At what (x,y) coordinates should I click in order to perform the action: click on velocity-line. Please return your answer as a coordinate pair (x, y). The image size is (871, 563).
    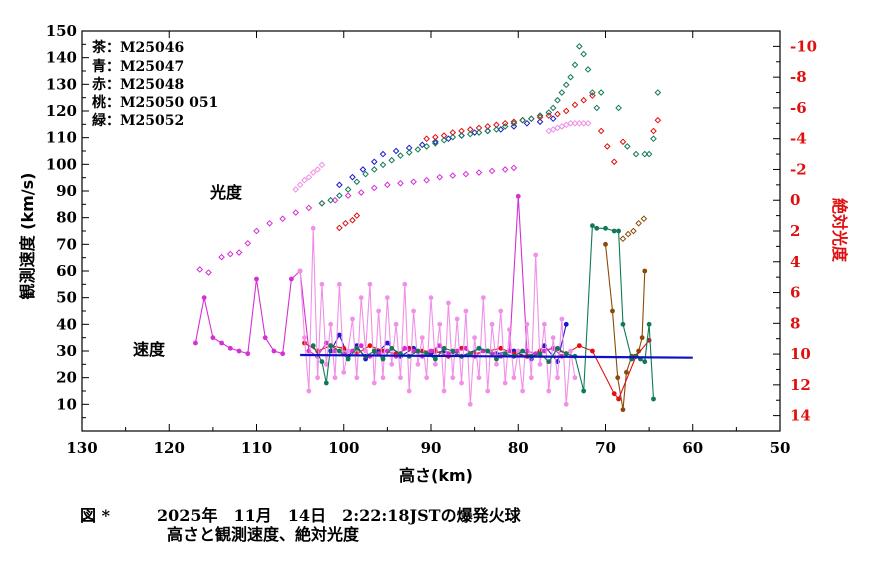
    Looking at the image, I should click on (483, 312).